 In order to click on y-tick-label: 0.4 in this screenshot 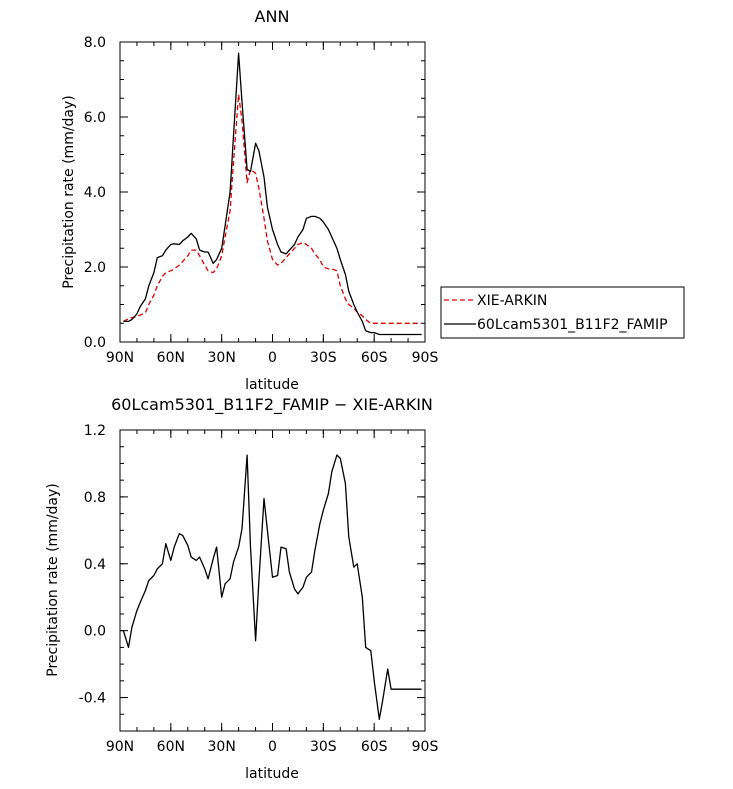, I will do `click(95, 565)`.